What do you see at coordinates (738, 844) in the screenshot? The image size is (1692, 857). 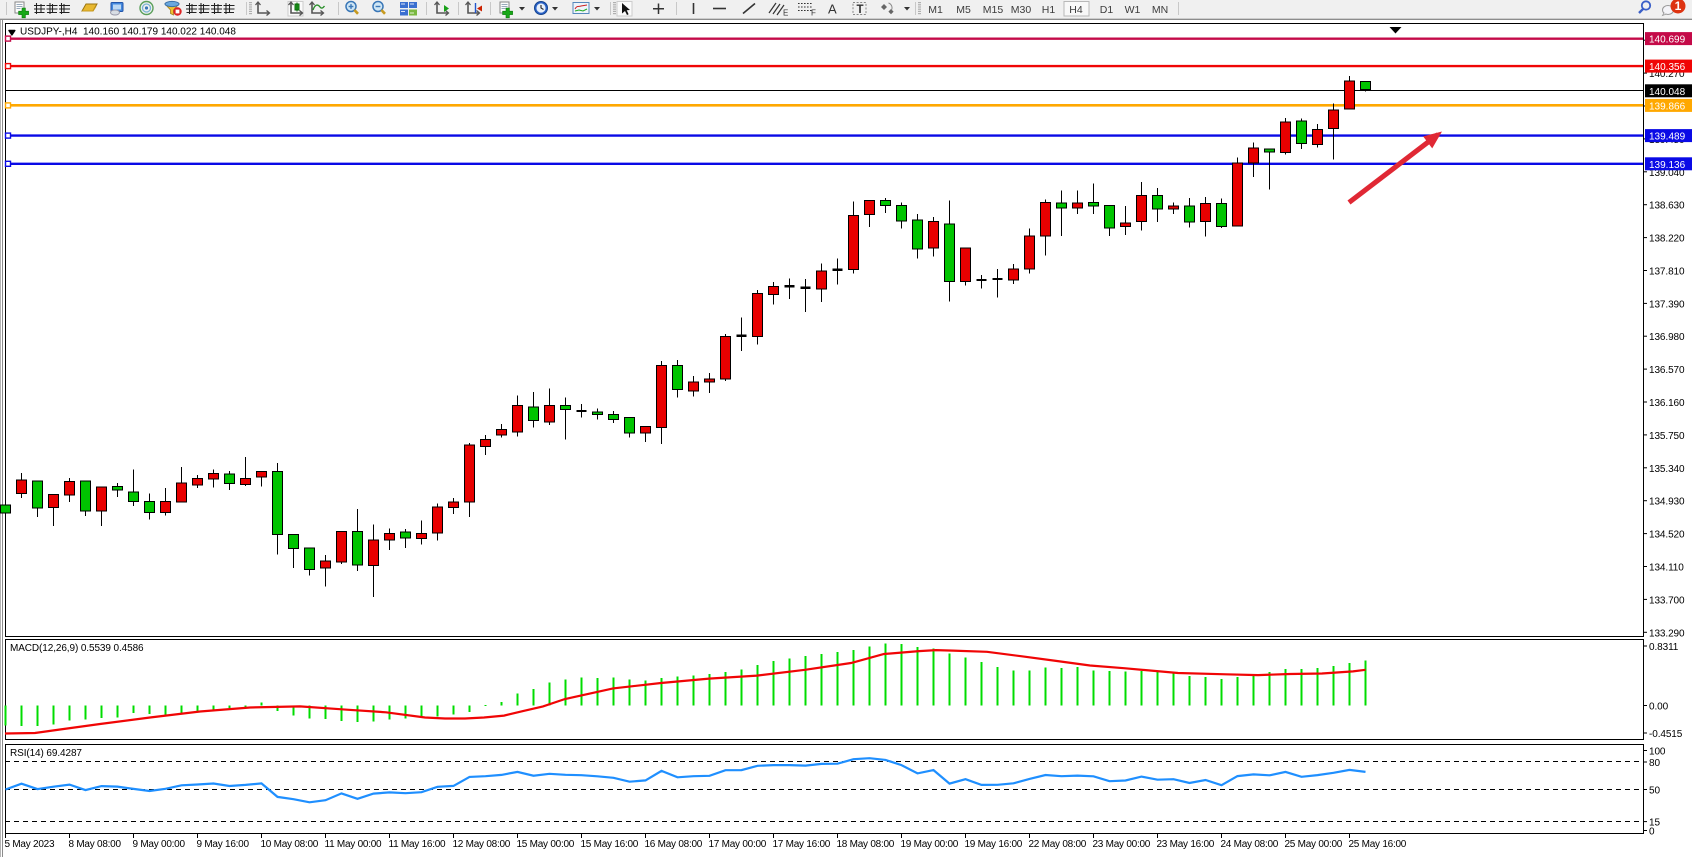 I see `svg-text: 17 May 00:00` at bounding box center [738, 844].